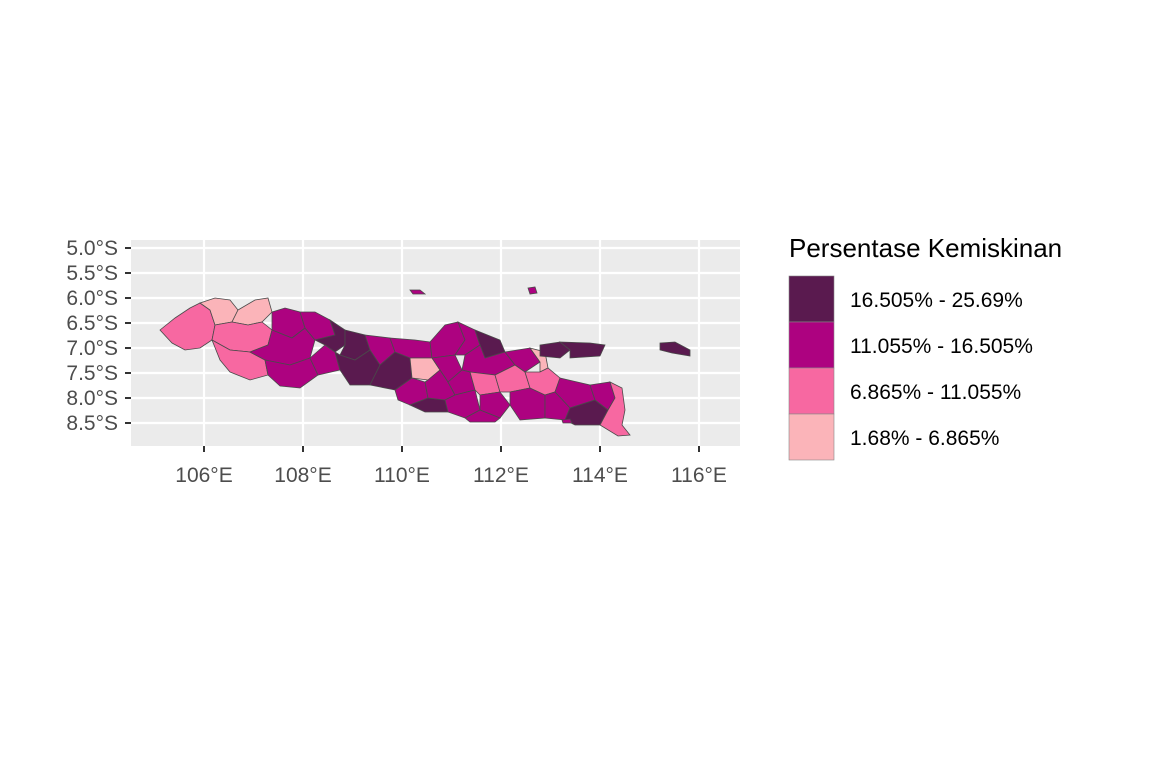  I want to click on region-garut, so click(291, 373).